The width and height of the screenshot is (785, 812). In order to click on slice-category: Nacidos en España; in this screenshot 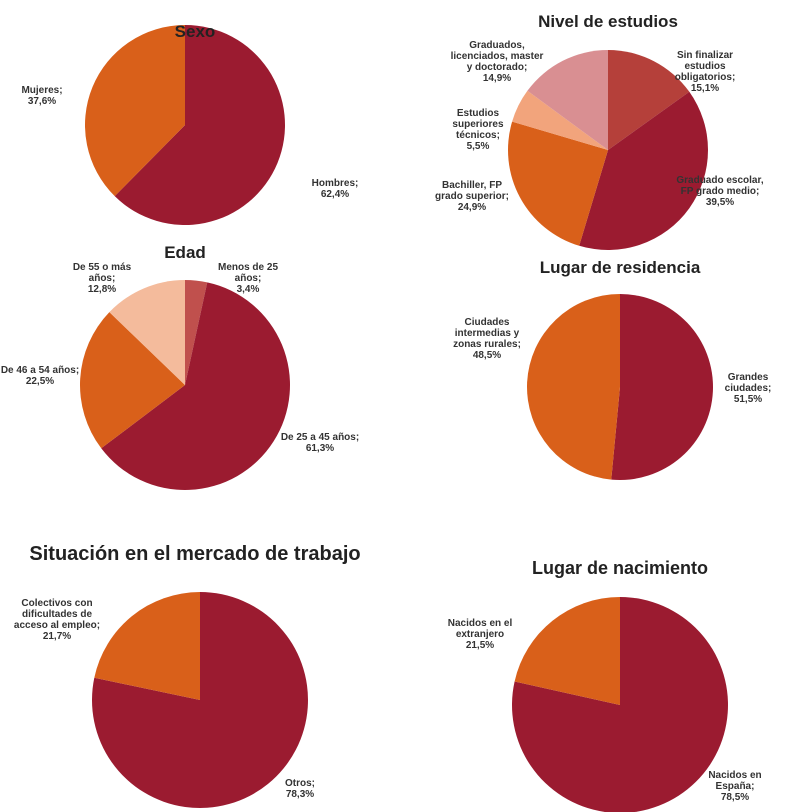, I will do `click(735, 781)`.